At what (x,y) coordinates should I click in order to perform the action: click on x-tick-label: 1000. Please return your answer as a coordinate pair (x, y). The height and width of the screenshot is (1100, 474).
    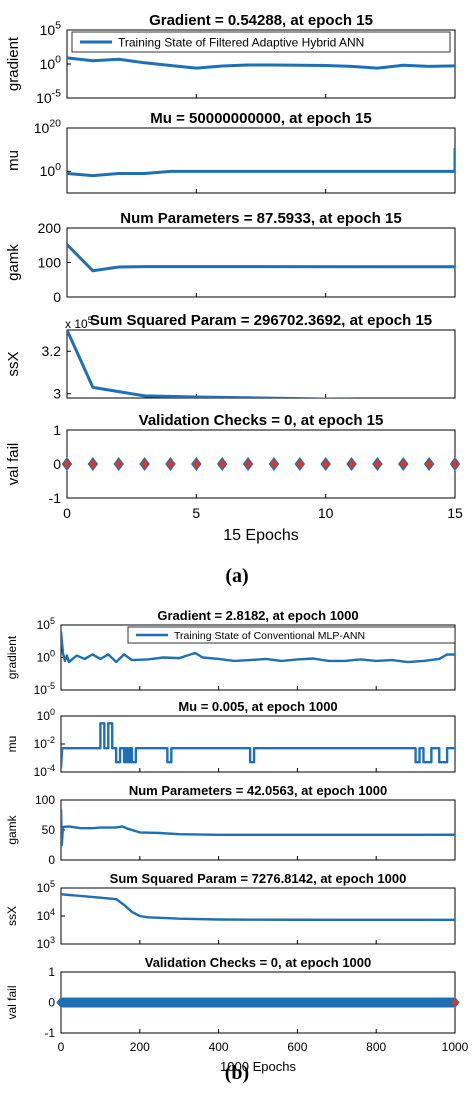
    Looking at the image, I should click on (455, 1047).